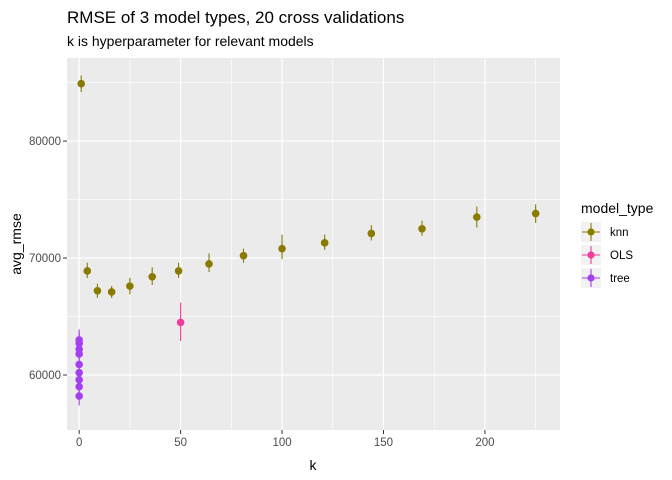 The width and height of the screenshot is (672, 480). What do you see at coordinates (190, 41) in the screenshot?
I see `chart-subtitle: k is hyperparameter for relevant models` at bounding box center [190, 41].